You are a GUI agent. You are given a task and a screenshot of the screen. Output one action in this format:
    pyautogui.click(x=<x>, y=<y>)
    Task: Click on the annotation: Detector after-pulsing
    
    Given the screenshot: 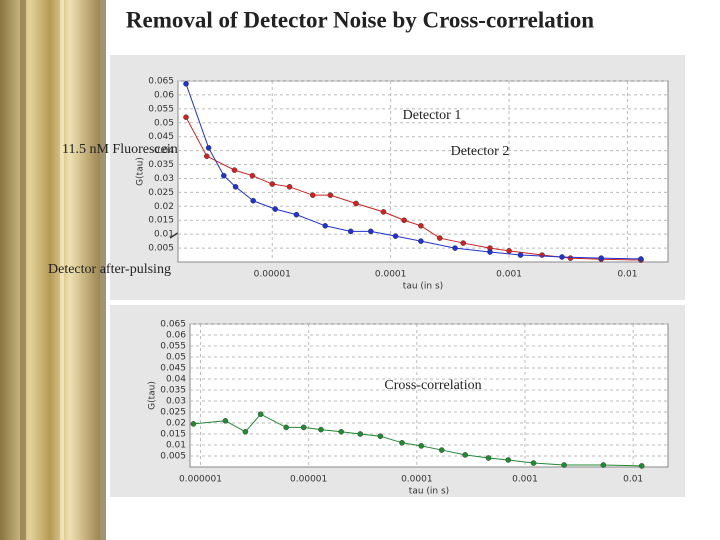 What is the action you would take?
    pyautogui.click(x=109, y=269)
    